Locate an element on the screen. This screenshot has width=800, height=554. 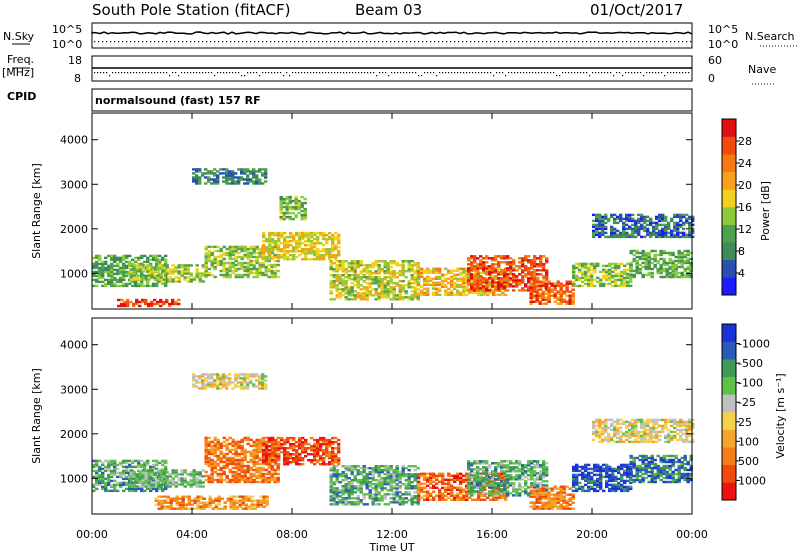
noise-tick-left-high: 10^5 is located at coordinates (67, 29).